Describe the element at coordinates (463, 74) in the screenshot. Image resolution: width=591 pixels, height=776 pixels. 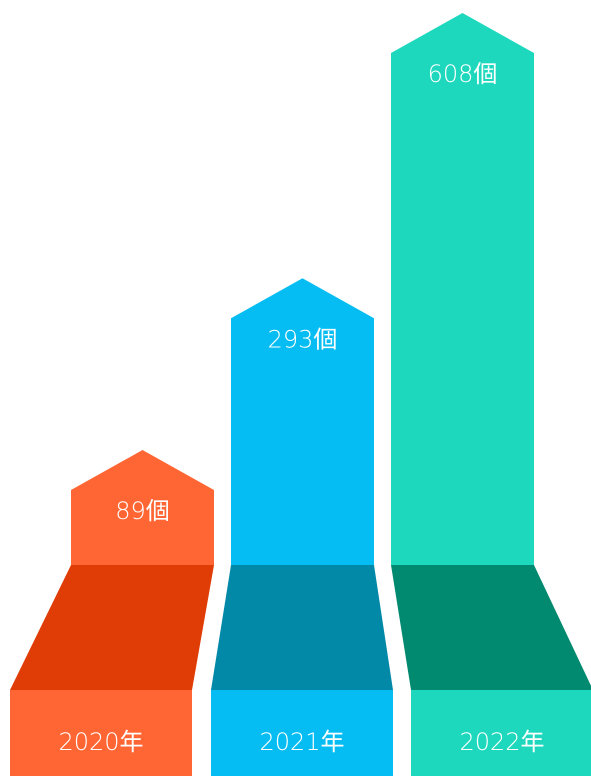
I see `data-label: 608個` at that location.